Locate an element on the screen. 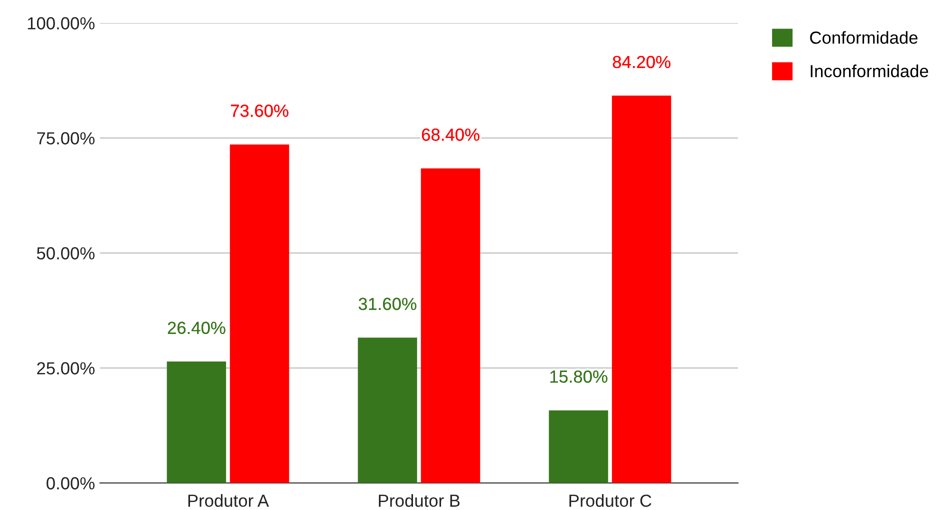 This screenshot has width=943, height=510. data-label: 26.40% is located at coordinates (197, 328).